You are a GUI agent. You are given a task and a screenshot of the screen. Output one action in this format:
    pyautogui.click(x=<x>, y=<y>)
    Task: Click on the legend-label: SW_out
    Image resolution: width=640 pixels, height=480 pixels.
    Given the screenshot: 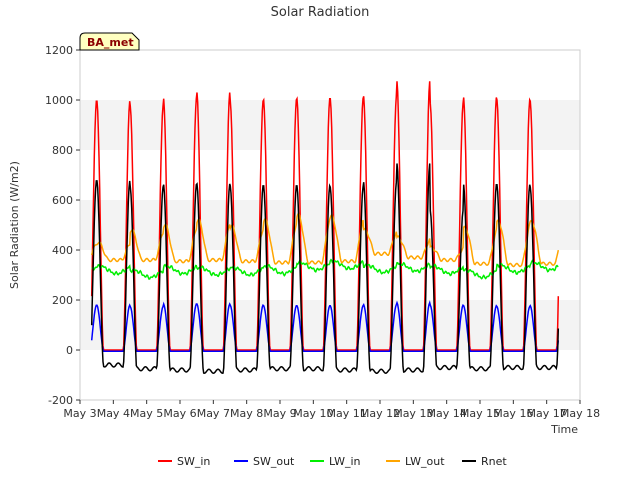 What is the action you would take?
    pyautogui.click(x=274, y=461)
    